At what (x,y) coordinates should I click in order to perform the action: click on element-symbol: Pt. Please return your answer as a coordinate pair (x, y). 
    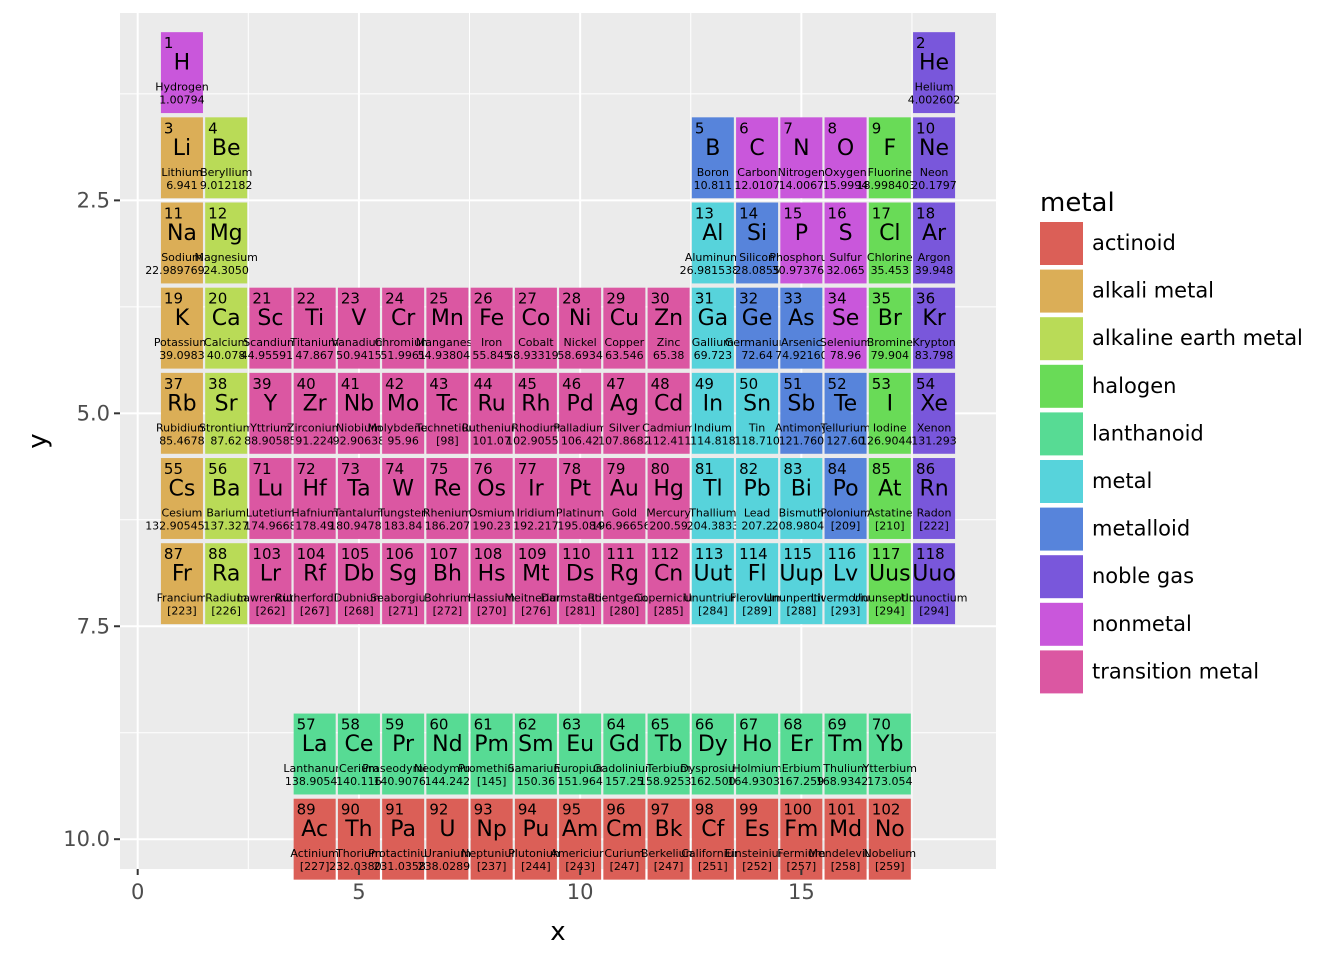
    Looking at the image, I should click on (580, 488).